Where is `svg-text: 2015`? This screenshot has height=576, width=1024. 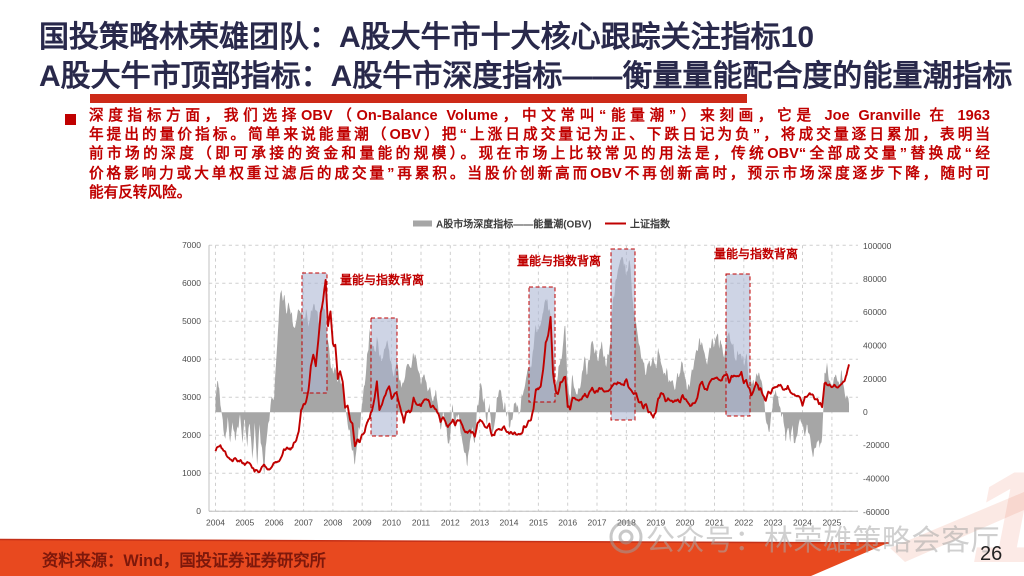
svg-text: 2015 is located at coordinates (538, 523).